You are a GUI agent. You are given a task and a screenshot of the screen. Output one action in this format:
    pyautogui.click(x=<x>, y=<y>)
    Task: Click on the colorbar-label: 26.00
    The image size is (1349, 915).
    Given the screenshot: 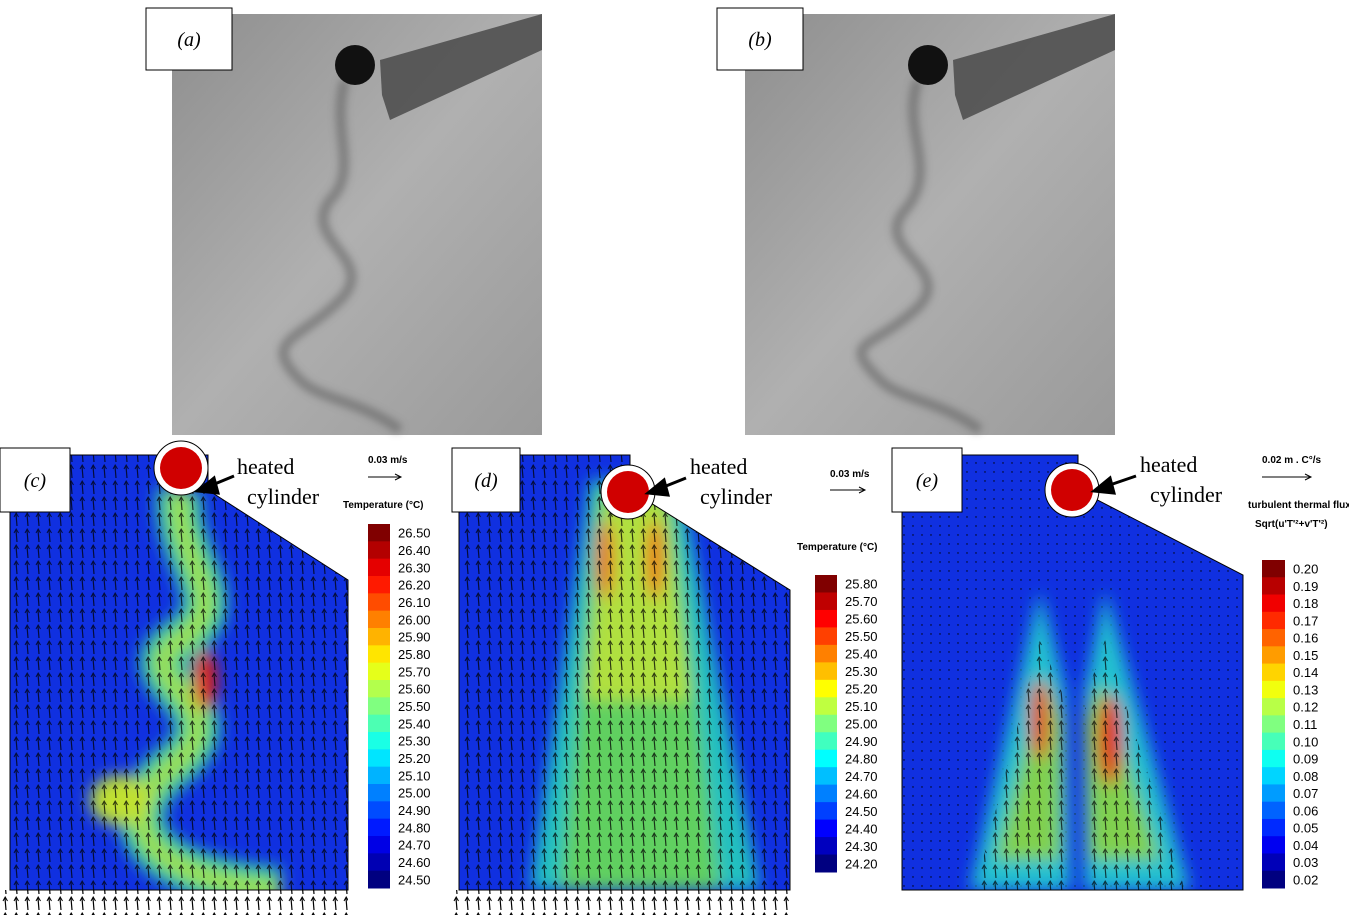 What is the action you would take?
    pyautogui.click(x=414, y=619)
    